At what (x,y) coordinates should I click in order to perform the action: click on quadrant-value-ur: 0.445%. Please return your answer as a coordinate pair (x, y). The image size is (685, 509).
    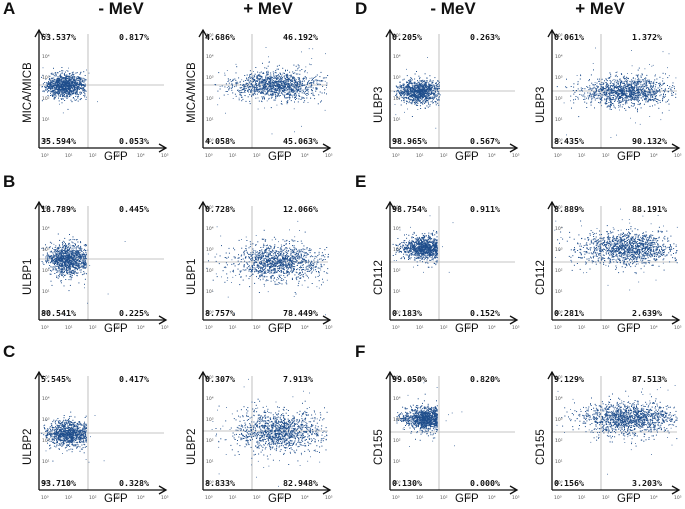
    Looking at the image, I should click on (134, 209).